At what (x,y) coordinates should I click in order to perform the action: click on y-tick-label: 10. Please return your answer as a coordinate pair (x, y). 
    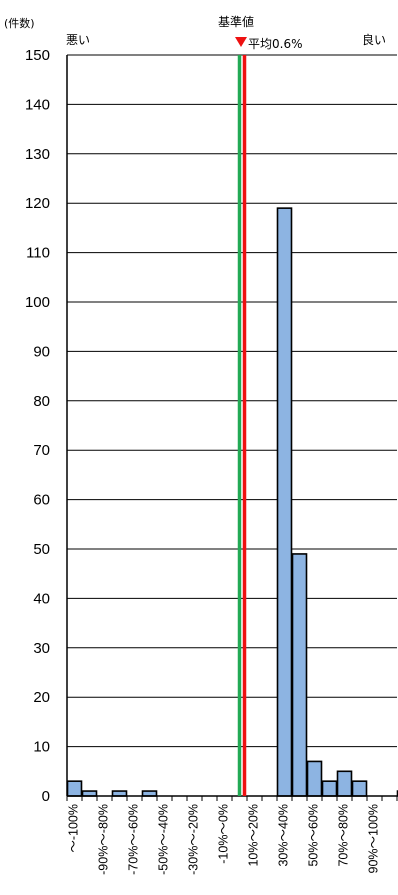
    Looking at the image, I should click on (41, 747).